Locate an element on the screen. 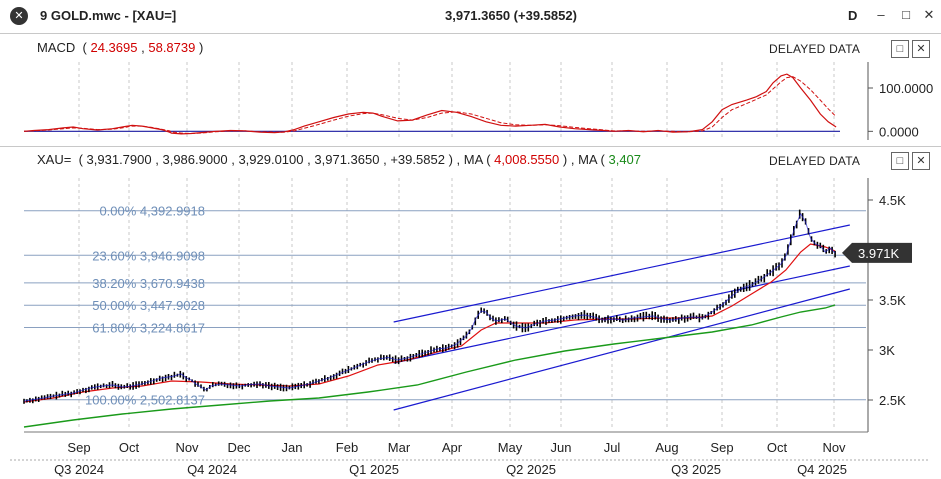 Image resolution: width=941 pixels, height=479 pixels. macd-delayed-label: DELAYED DATA is located at coordinates (815, 49).